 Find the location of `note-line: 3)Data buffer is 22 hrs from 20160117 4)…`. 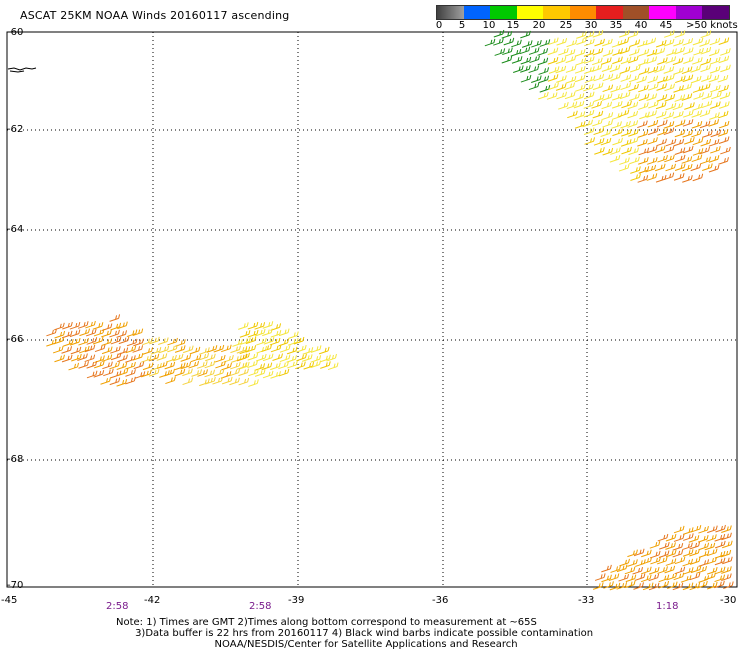

note-line: 3)Data buffer is 22 hrs from 20160117 4)… is located at coordinates (355, 633).